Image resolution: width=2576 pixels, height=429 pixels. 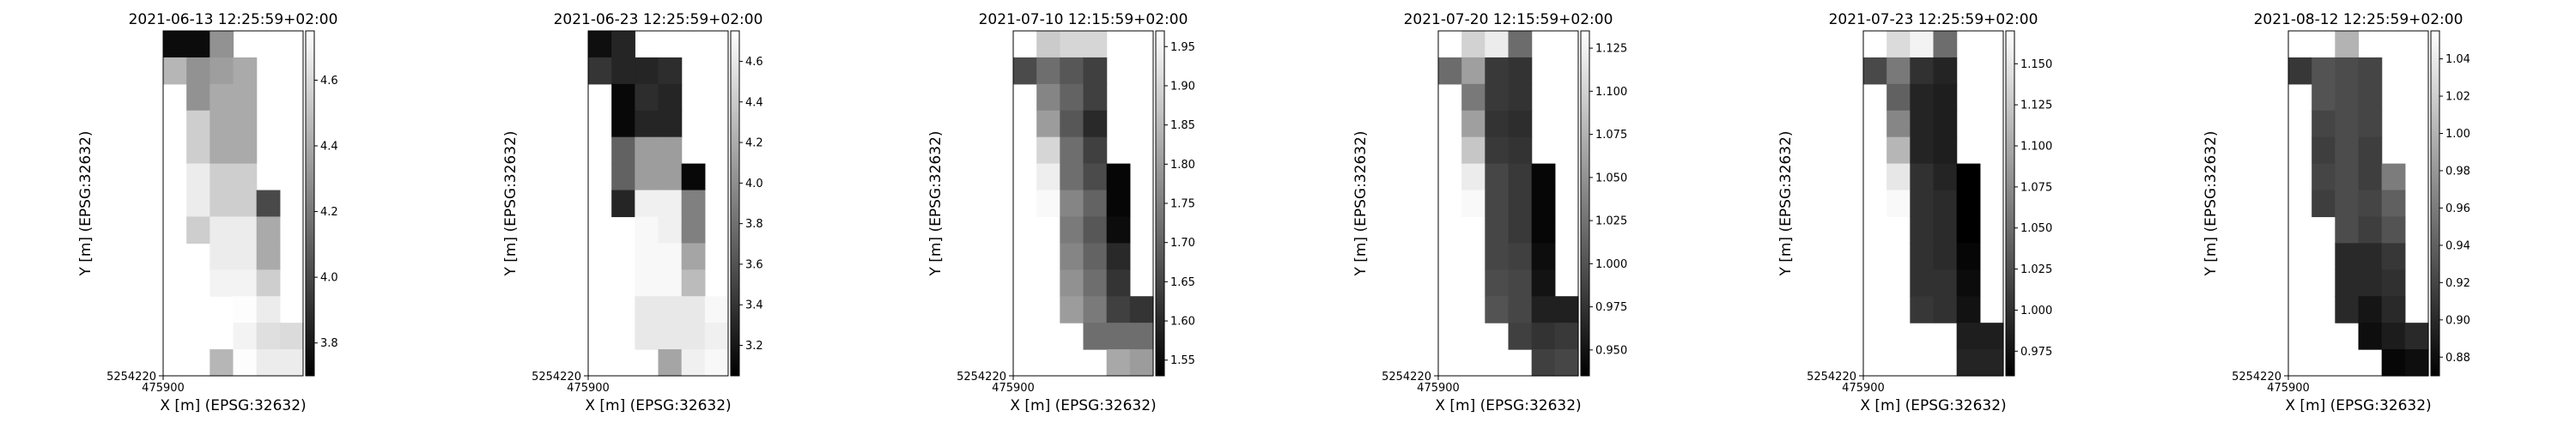 What do you see at coordinates (1611, 307) in the screenshot?
I see `colorbar-tick-label: 0.975` at bounding box center [1611, 307].